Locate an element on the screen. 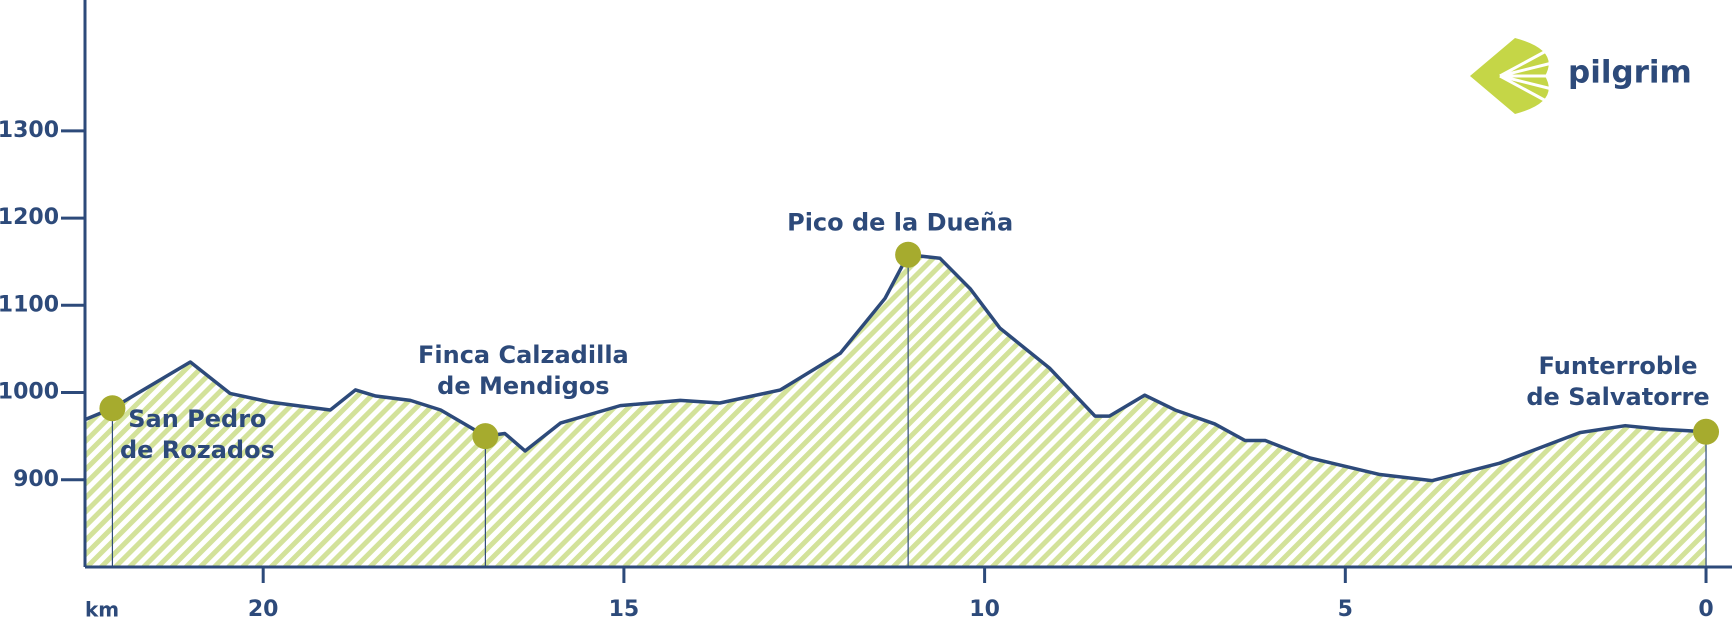  waypoint-label: Finca Calzadilla is located at coordinates (523, 355).